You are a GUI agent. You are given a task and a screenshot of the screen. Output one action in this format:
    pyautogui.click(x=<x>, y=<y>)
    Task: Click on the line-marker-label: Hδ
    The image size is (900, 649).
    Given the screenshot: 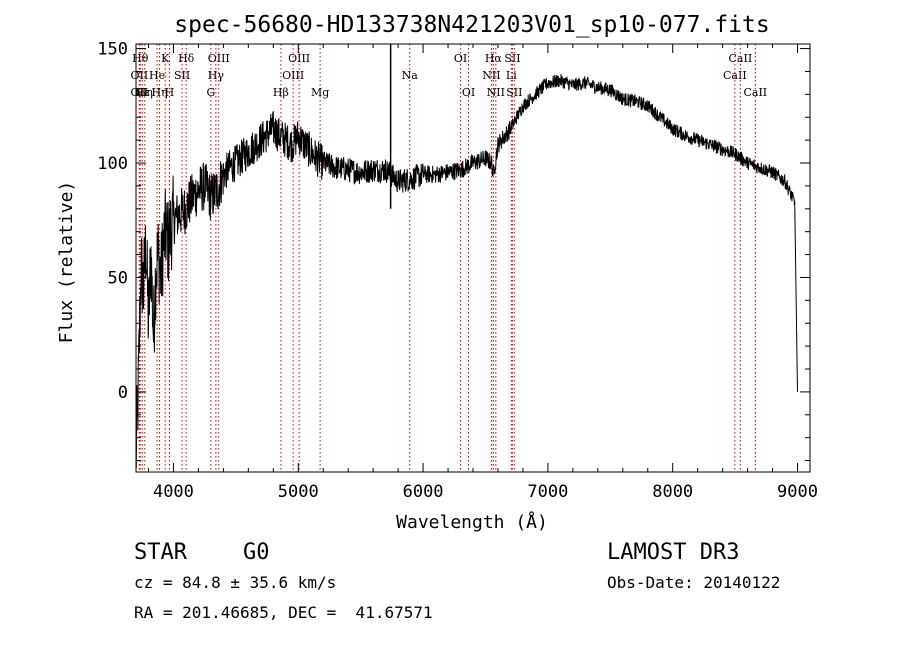 What is the action you would take?
    pyautogui.click(x=186, y=58)
    